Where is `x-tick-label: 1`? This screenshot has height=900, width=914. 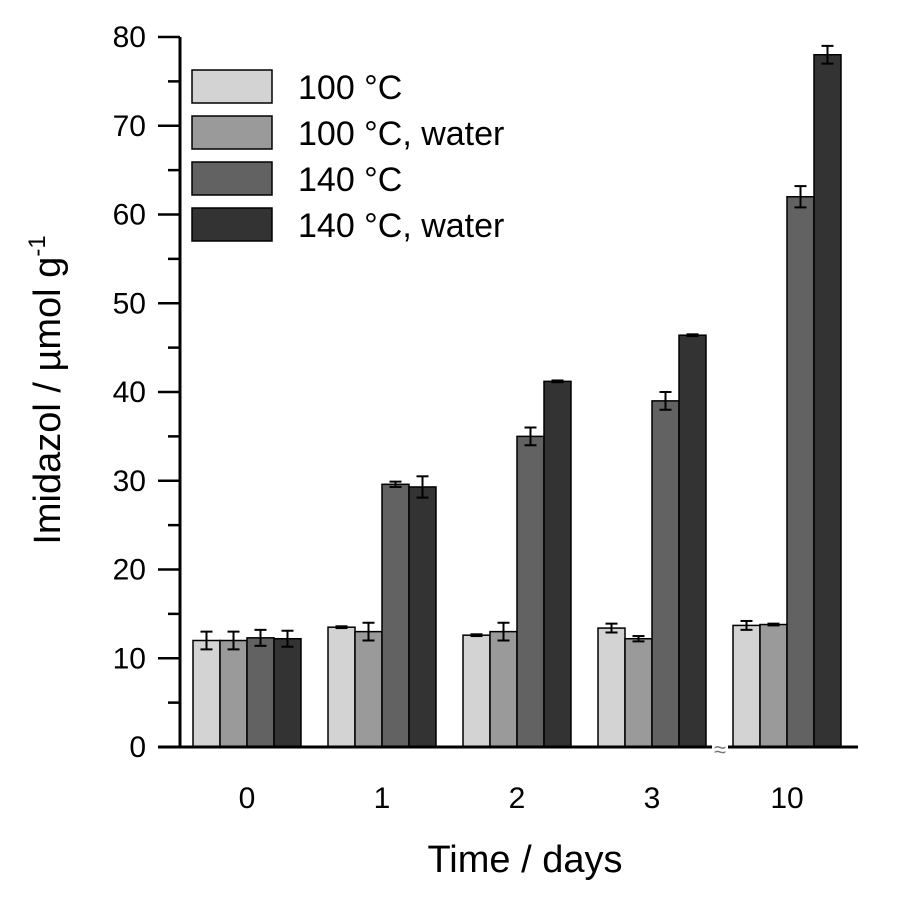
x-tick-label: 1 is located at coordinates (382, 798).